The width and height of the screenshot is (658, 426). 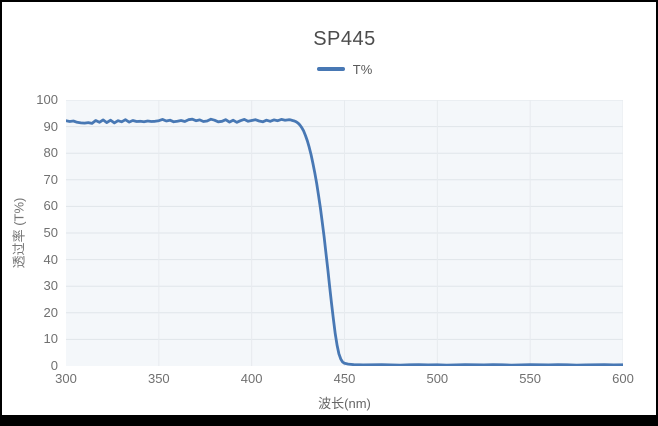 What do you see at coordinates (50, 179) in the screenshot?
I see `y-tick-label: 70` at bounding box center [50, 179].